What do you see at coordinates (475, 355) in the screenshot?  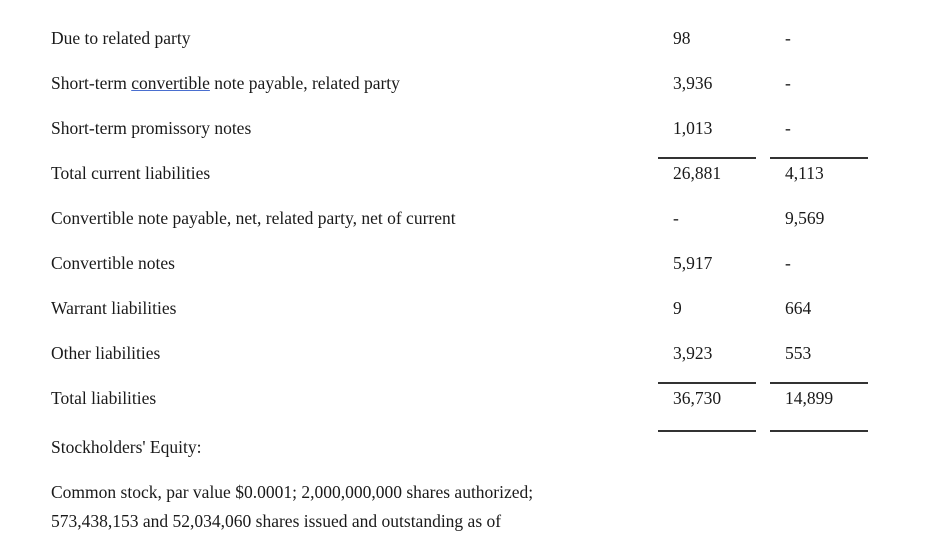 I see `row-other-liabilities: Other liabilities 3,923 553` at bounding box center [475, 355].